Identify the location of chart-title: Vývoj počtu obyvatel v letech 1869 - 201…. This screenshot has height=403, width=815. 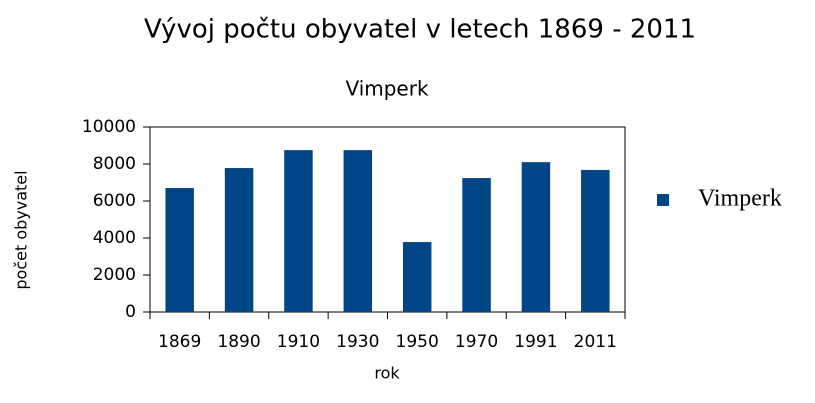
(420, 30).